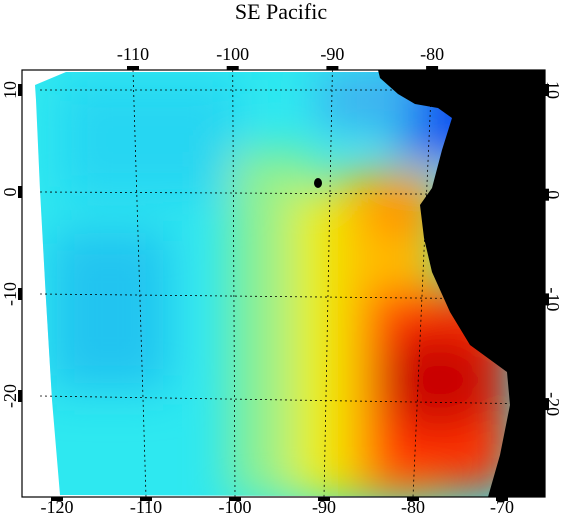 This screenshot has width=562, height=516. What do you see at coordinates (57, 506) in the screenshot?
I see `bottom-tick-label: -120` at bounding box center [57, 506].